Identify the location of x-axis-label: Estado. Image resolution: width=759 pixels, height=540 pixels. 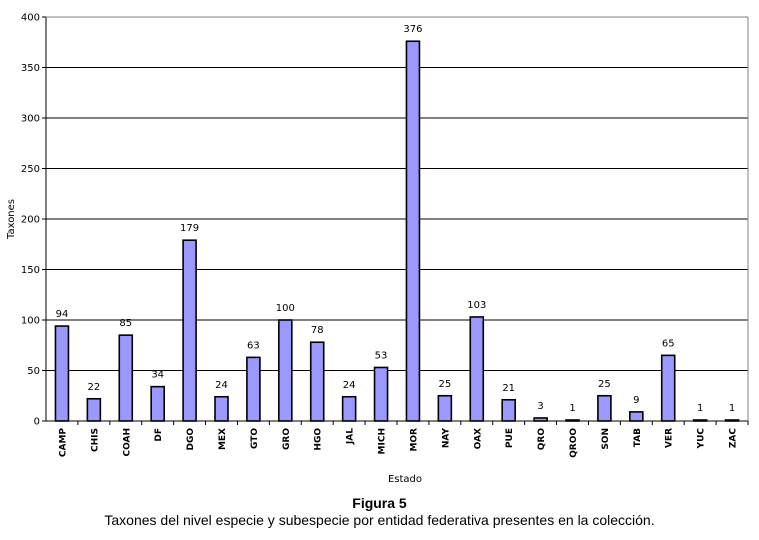
(405, 479).